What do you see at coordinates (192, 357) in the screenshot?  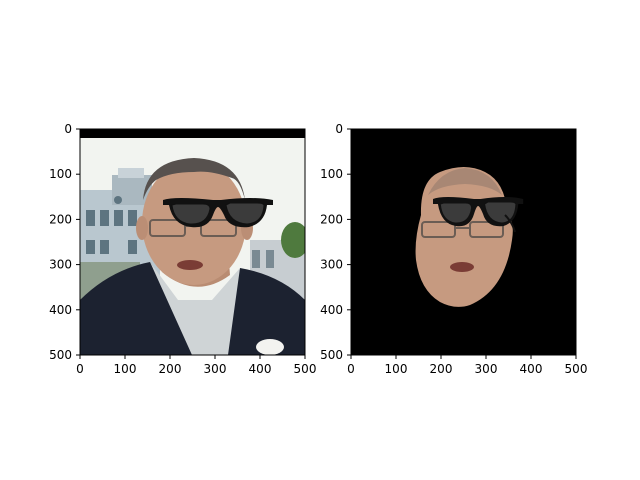 I see `left-x-axis` at bounding box center [192, 357].